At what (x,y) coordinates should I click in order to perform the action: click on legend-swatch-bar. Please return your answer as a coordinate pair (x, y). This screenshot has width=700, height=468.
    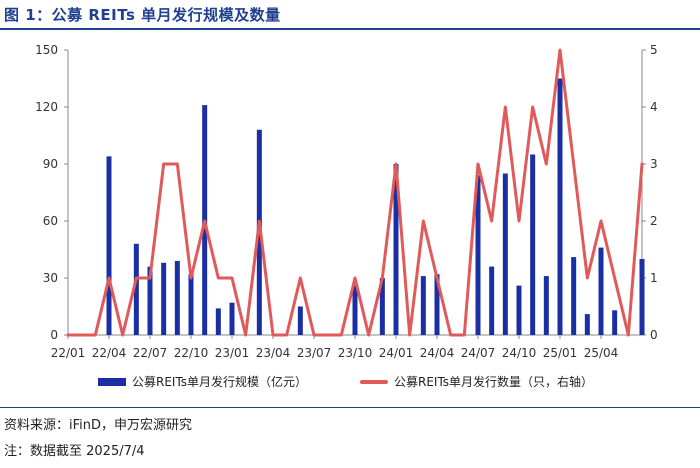
    Looking at the image, I should click on (112, 381).